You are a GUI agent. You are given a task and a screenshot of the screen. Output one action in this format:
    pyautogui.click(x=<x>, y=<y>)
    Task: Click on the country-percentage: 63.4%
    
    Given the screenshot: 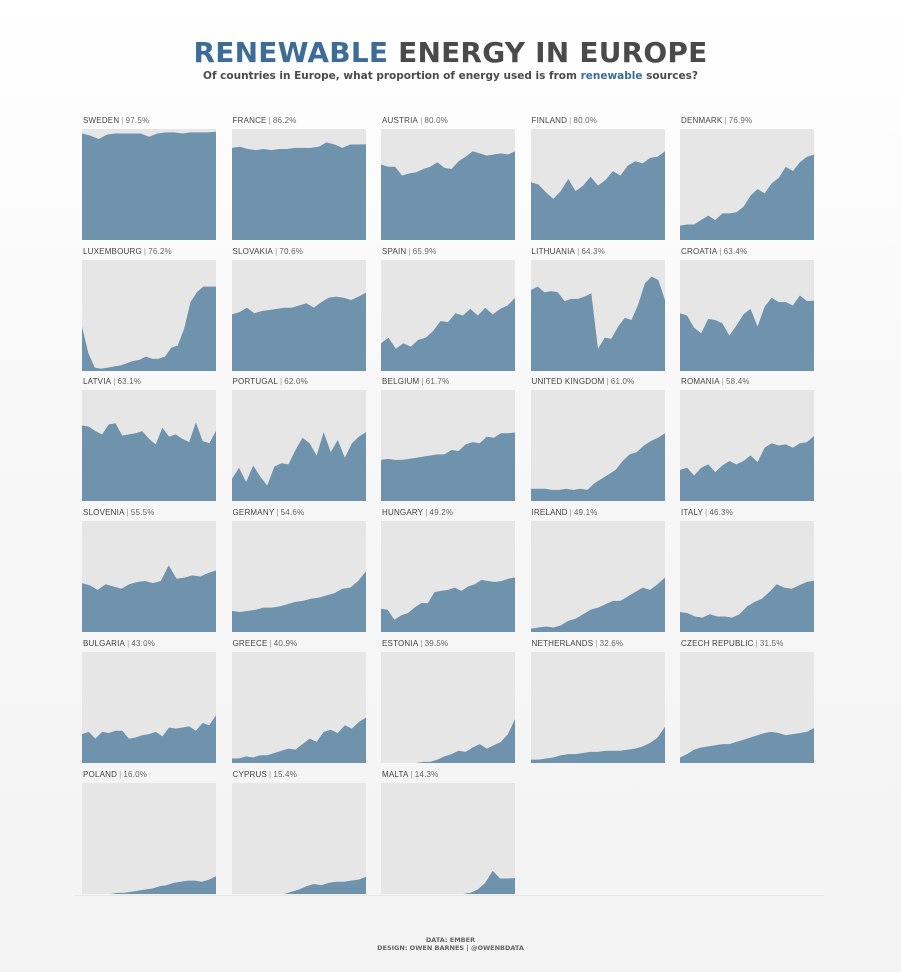 What is the action you would take?
    pyautogui.click(x=735, y=251)
    